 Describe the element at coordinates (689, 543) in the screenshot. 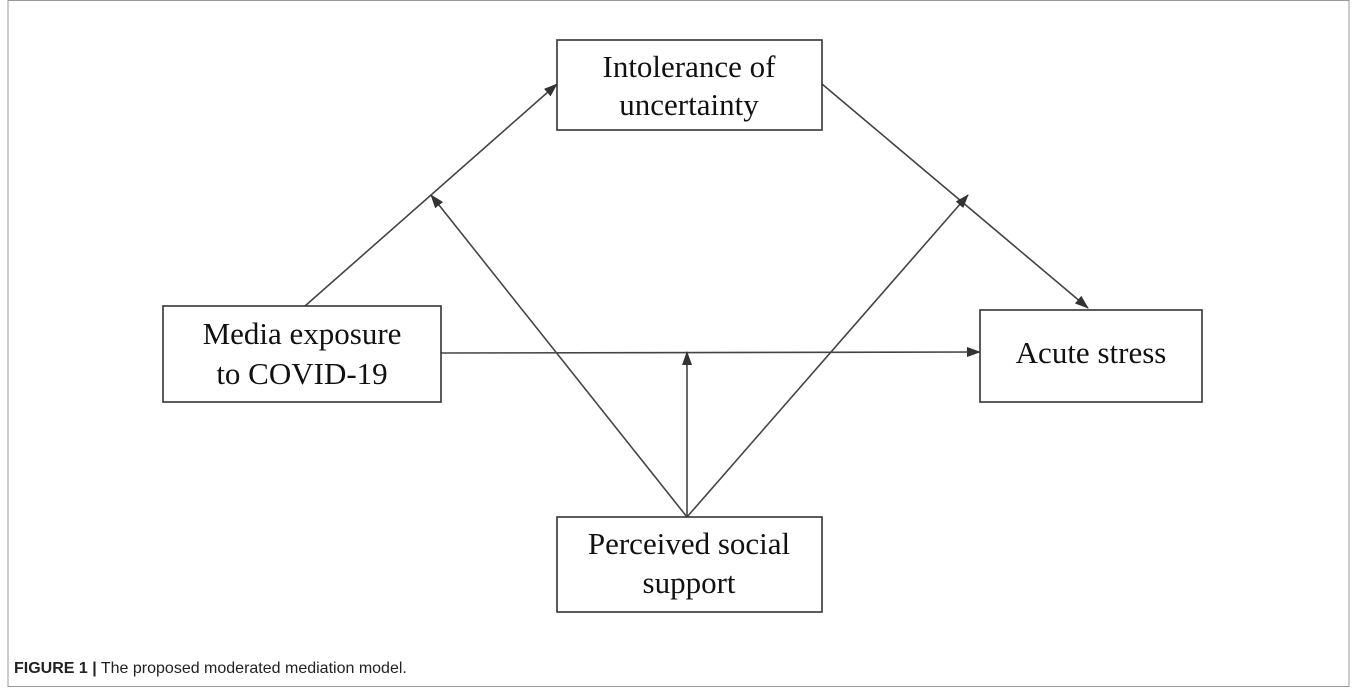

I see `node-label: Perceived social` at that location.